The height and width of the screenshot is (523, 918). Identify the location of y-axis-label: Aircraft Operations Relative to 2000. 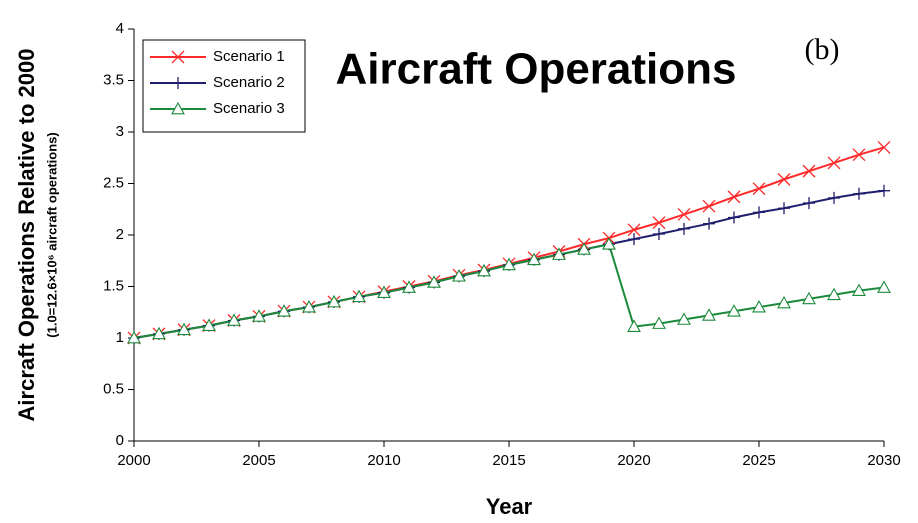
(26, 235).